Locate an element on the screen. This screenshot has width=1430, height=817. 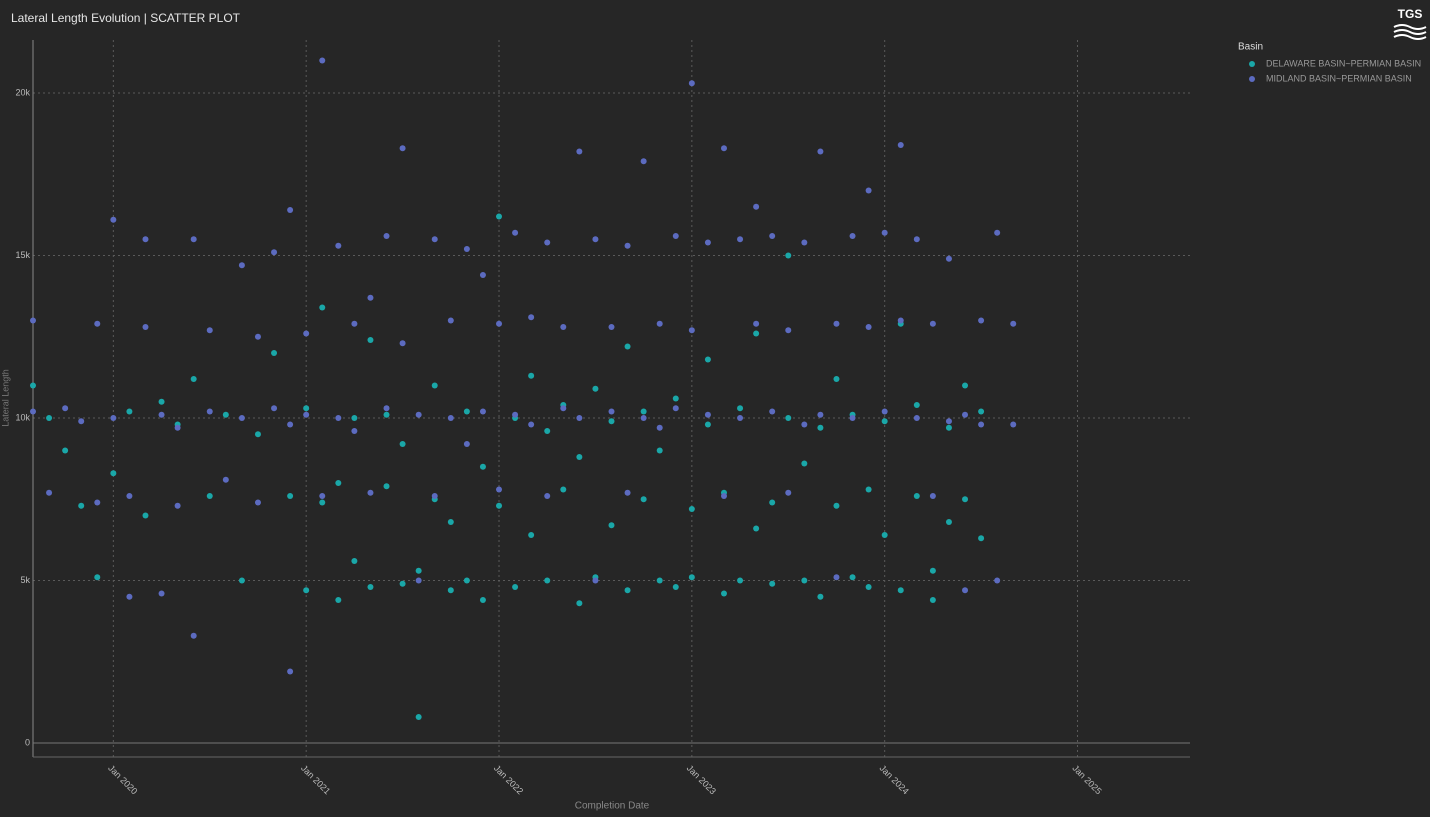
x-axis-label: Completion Date is located at coordinates (612, 806).